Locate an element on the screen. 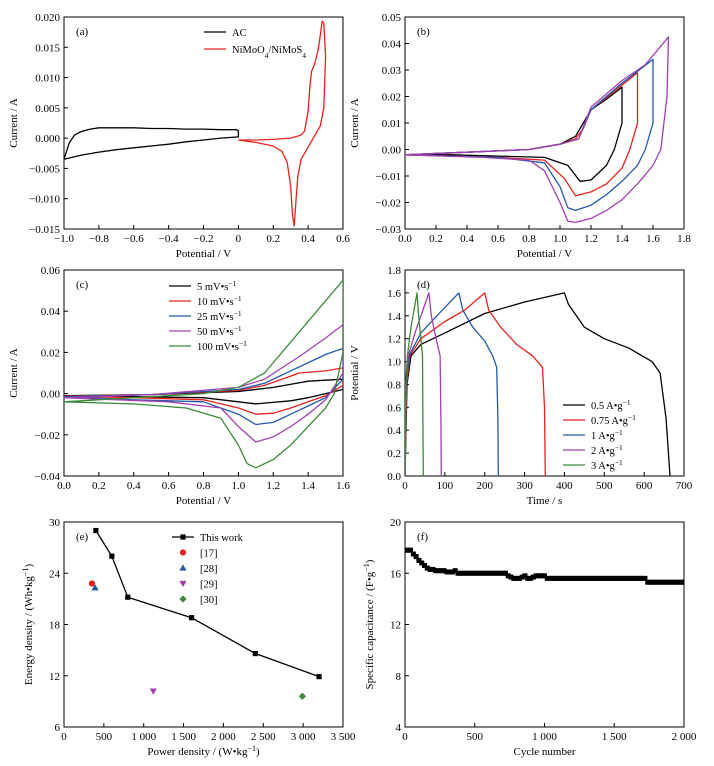 This screenshot has height=766, width=714. x-axis-label: Time / s is located at coordinates (545, 501).